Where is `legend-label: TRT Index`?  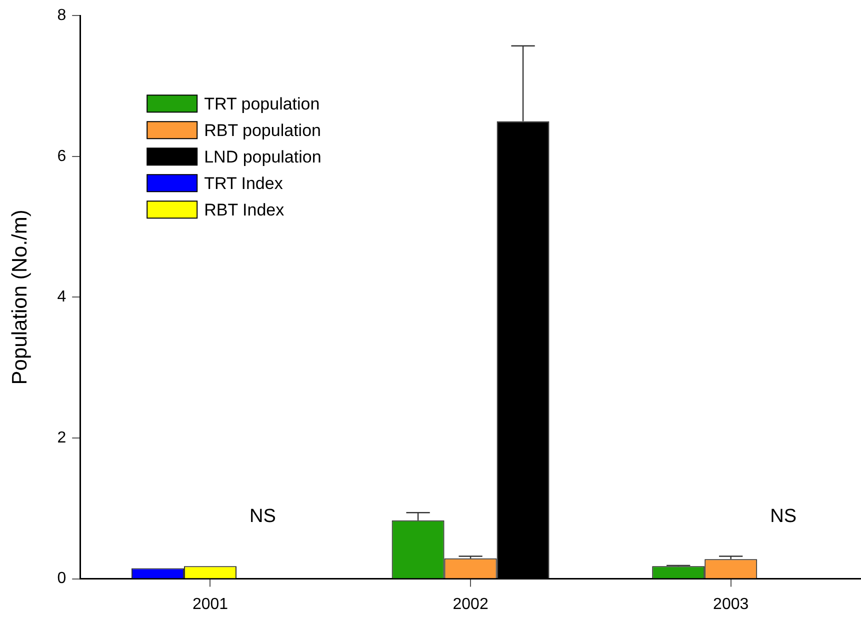
legend-label: TRT Index is located at coordinates (244, 183).